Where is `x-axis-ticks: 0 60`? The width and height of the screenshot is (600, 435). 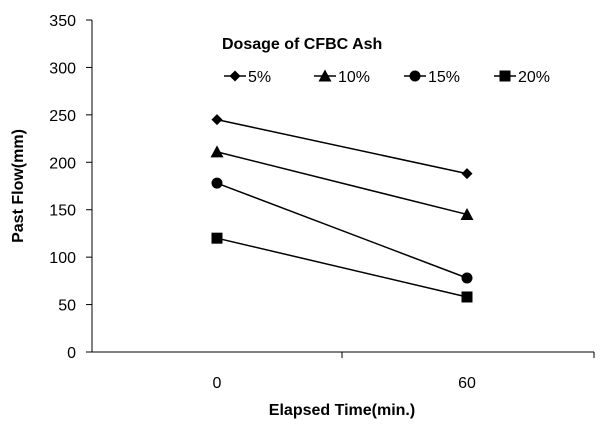 x-axis-ticks: 0 60 is located at coordinates (404, 372).